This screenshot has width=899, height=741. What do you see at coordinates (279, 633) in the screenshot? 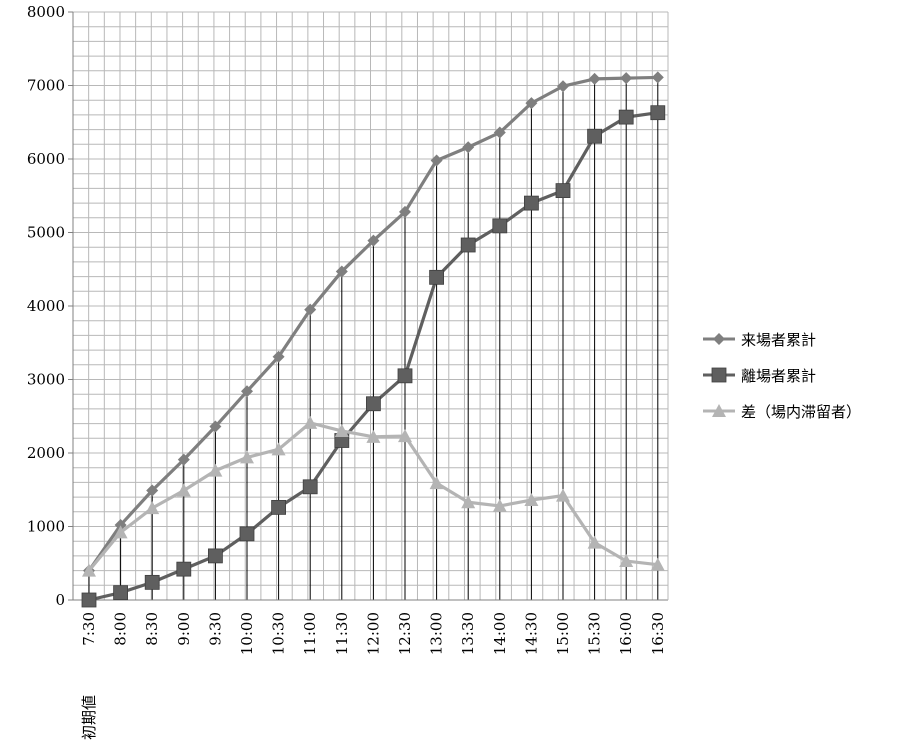
I see `x-tick-label: 10:30` at bounding box center [279, 633].